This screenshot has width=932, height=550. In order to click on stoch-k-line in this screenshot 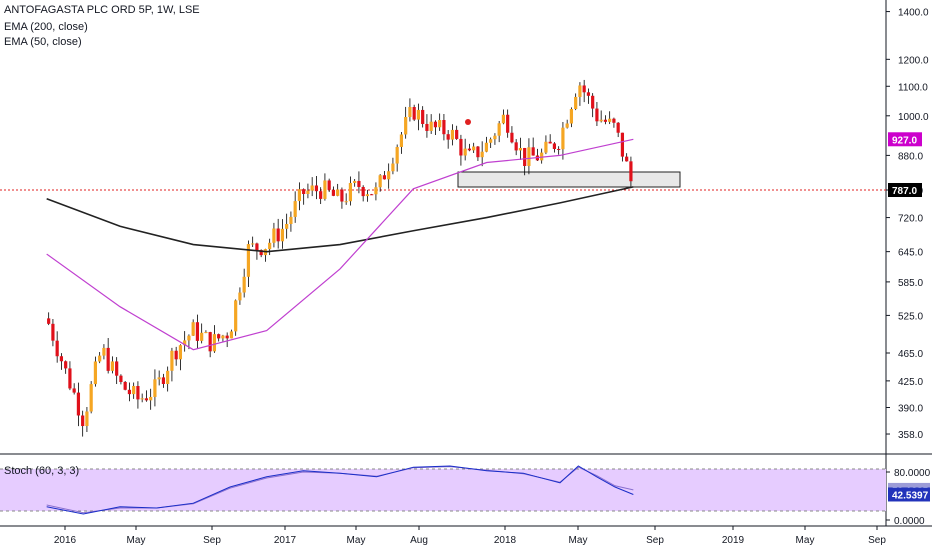, I will do `click(340, 490)`.